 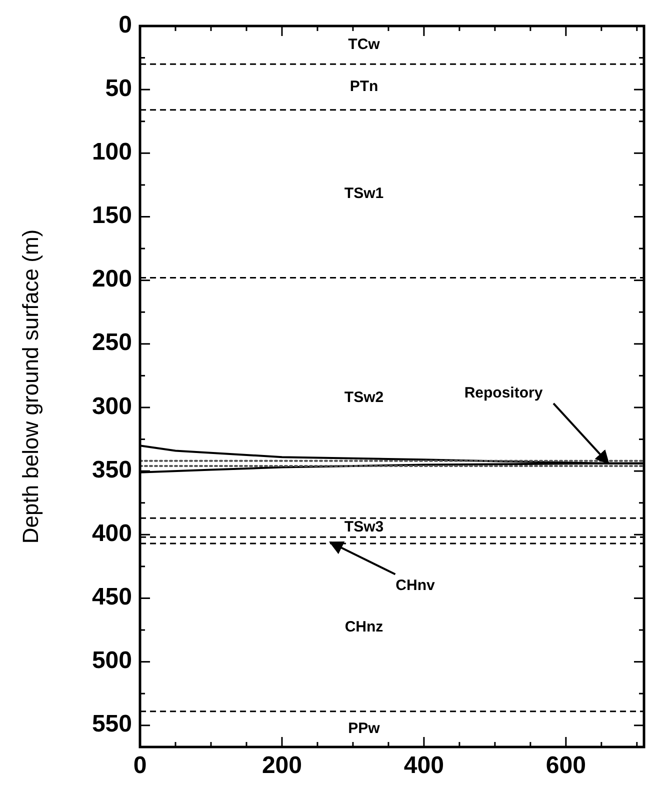 What do you see at coordinates (118, 88) in the screenshot?
I see `y-tick-label: 50` at bounding box center [118, 88].